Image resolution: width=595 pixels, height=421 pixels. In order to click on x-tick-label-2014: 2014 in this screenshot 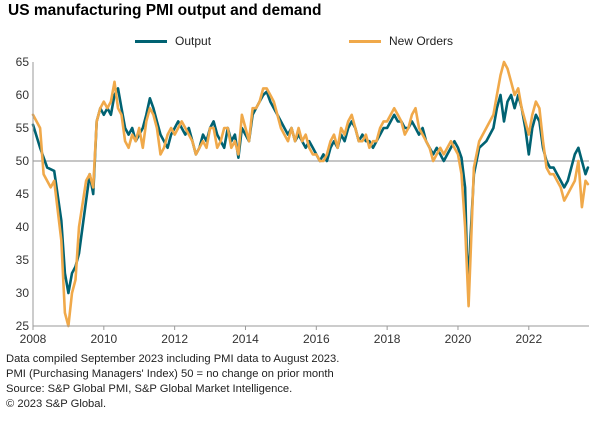, I will do `click(245, 339)`.